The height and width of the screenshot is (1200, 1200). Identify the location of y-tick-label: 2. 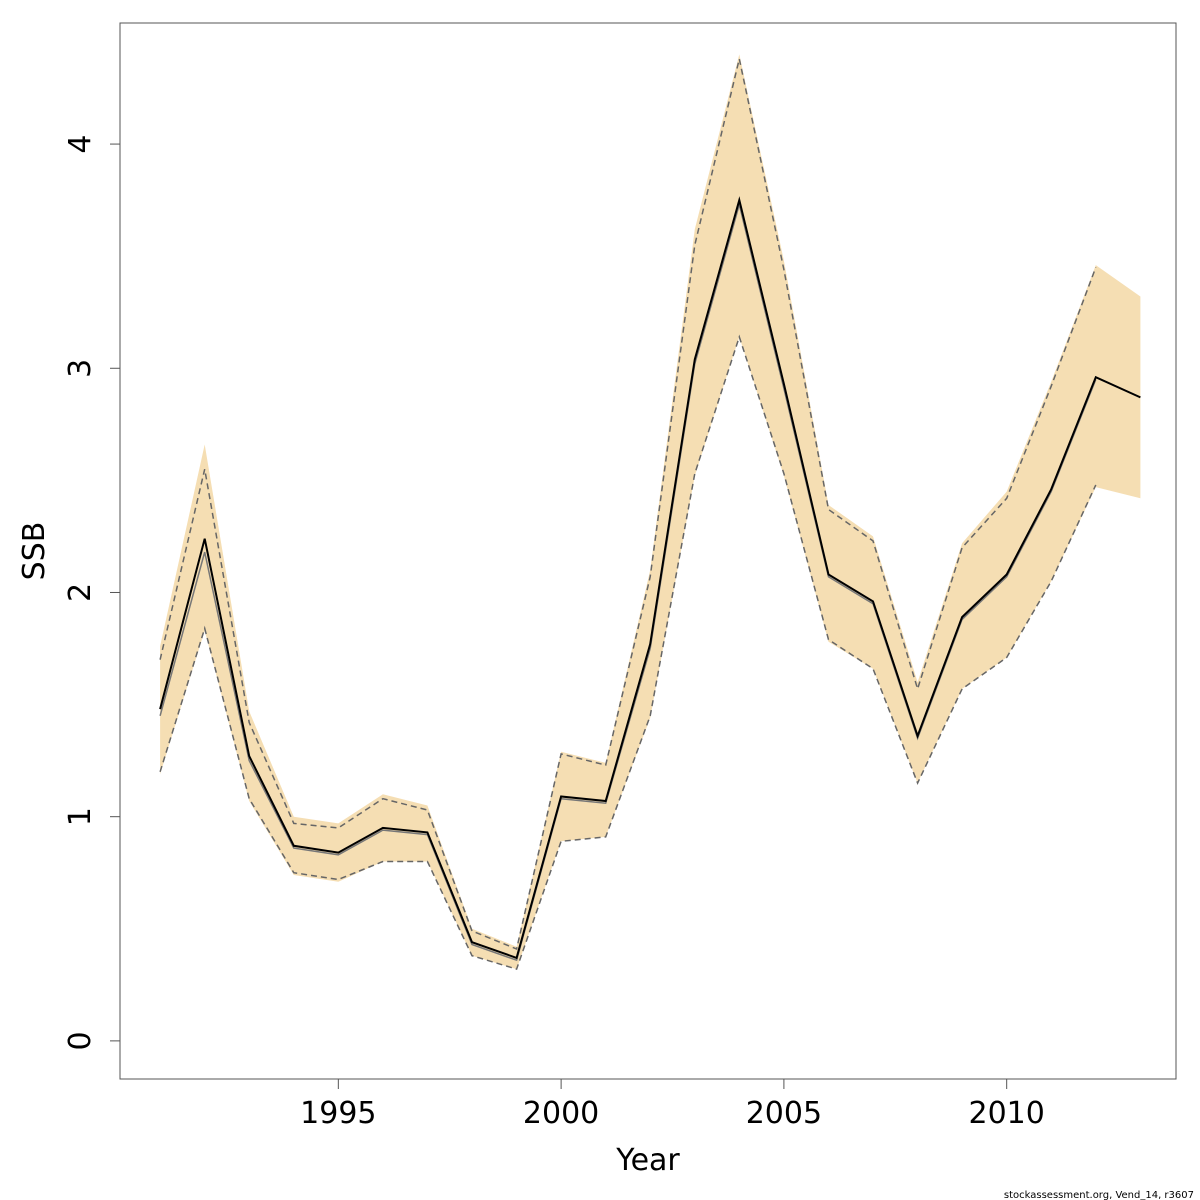
(80, 592).